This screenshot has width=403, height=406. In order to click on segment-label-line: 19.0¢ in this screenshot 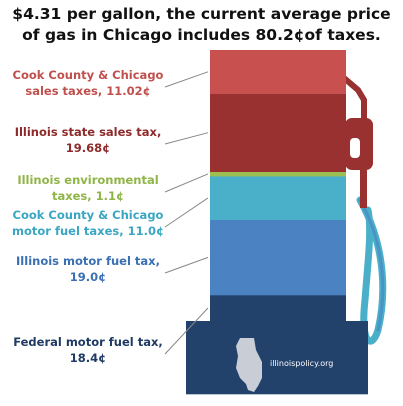, I will do `click(88, 277)`.